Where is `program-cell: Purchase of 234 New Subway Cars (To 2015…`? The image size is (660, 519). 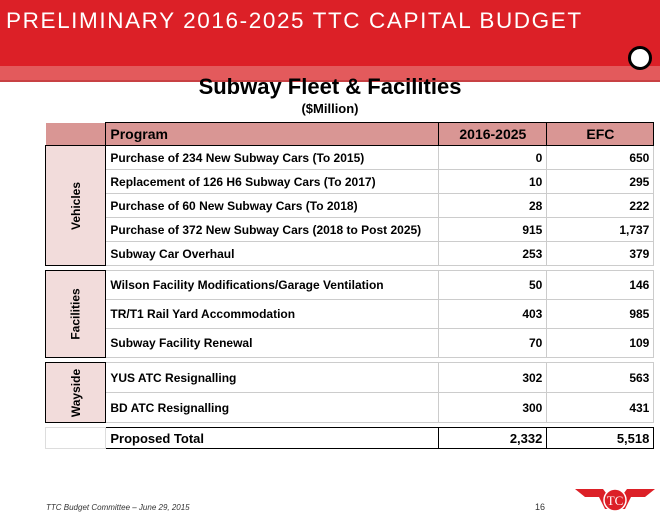 program-cell: Purchase of 234 New Subway Cars (To 2015… is located at coordinates (272, 157).